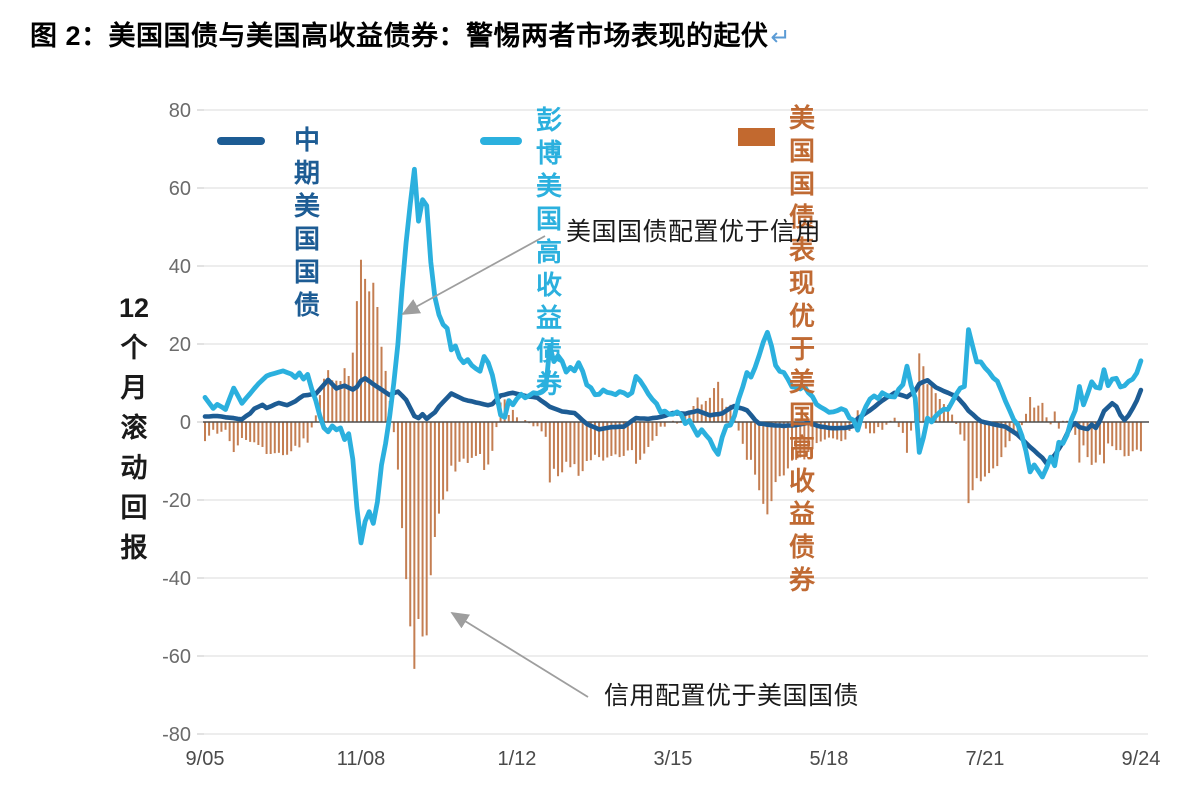 The height and width of the screenshot is (794, 1196). I want to click on annotation-credit-over-treasury: 信用配置优于美国国债, so click(732, 696).